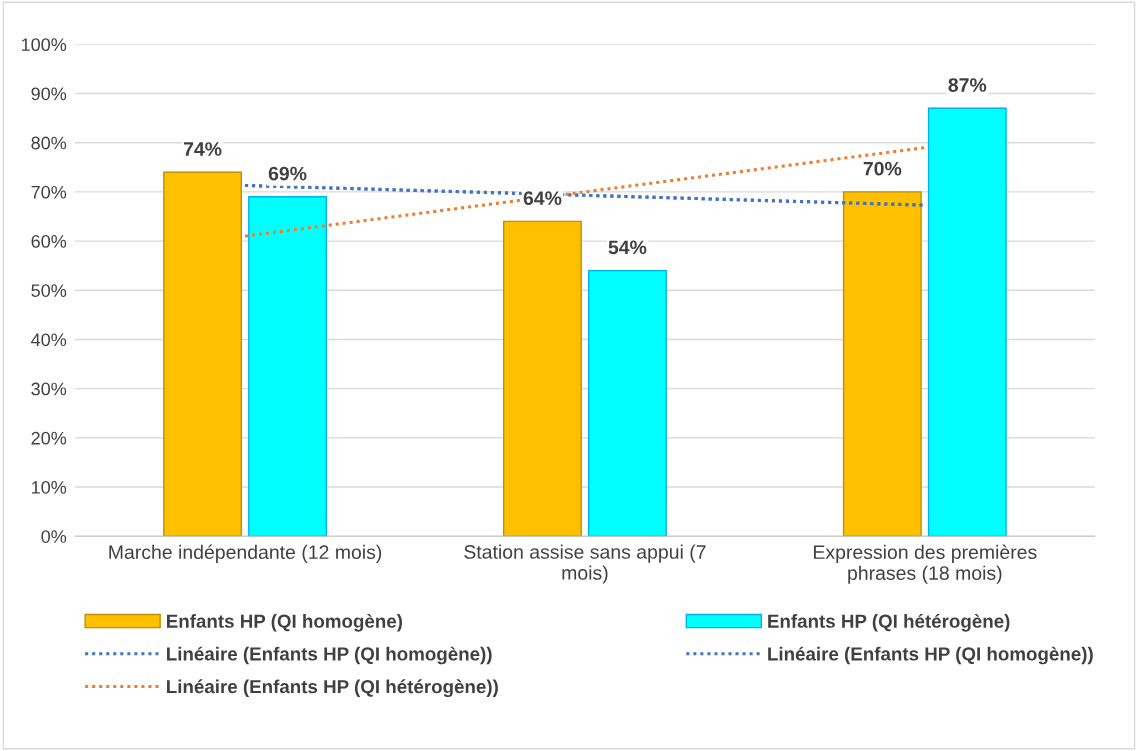 Image resolution: width=1138 pixels, height=751 pixels. I want to click on y-tick-label: 100%, so click(44, 45).